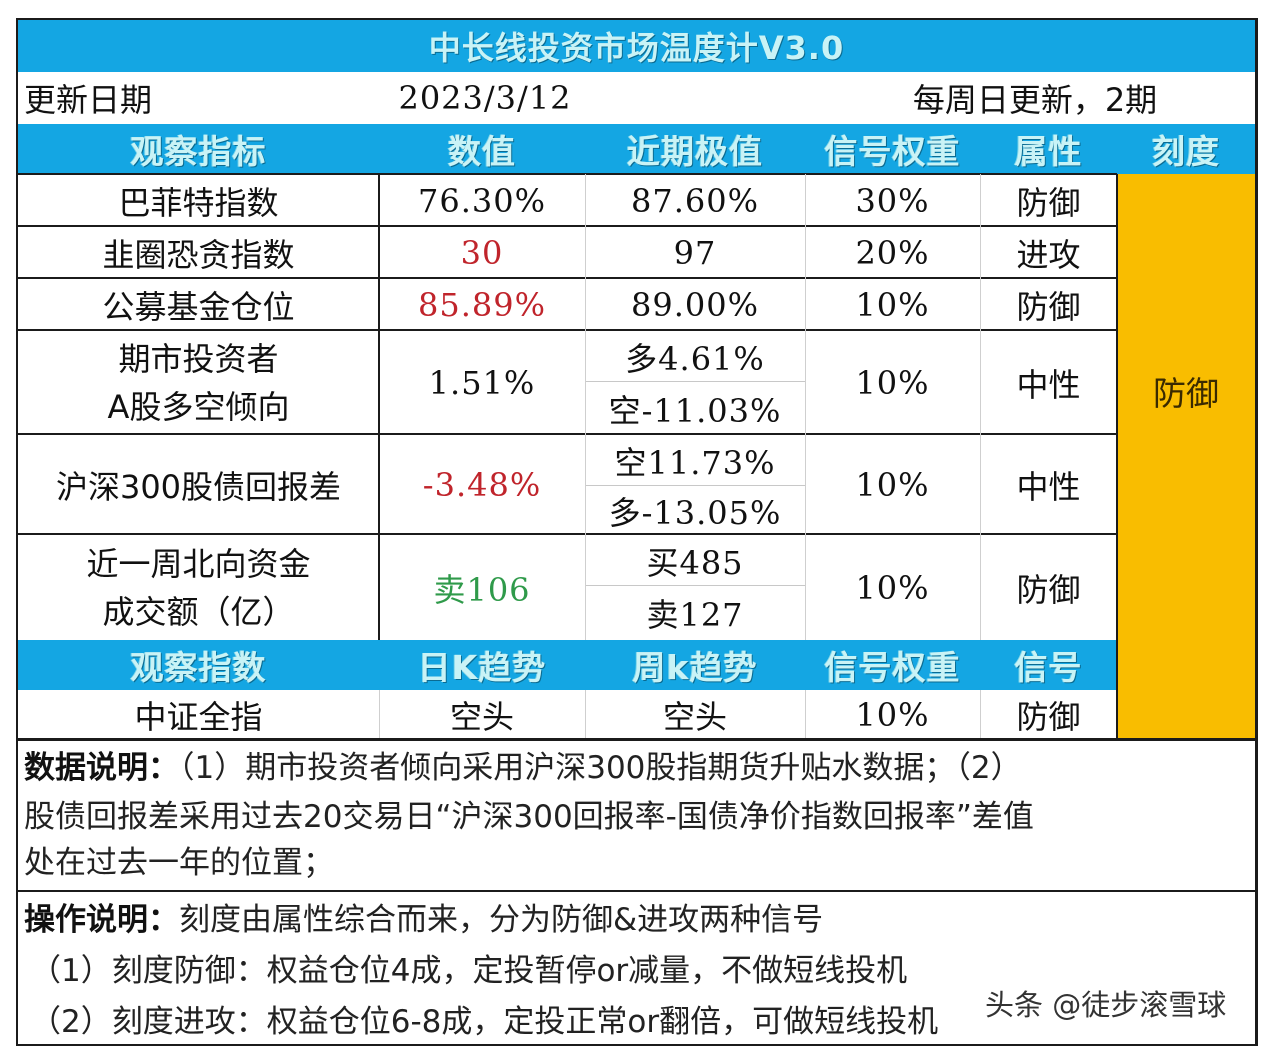  I want to click on indicator-fear-greed: 韭圈恐贪指数, so click(198, 255).